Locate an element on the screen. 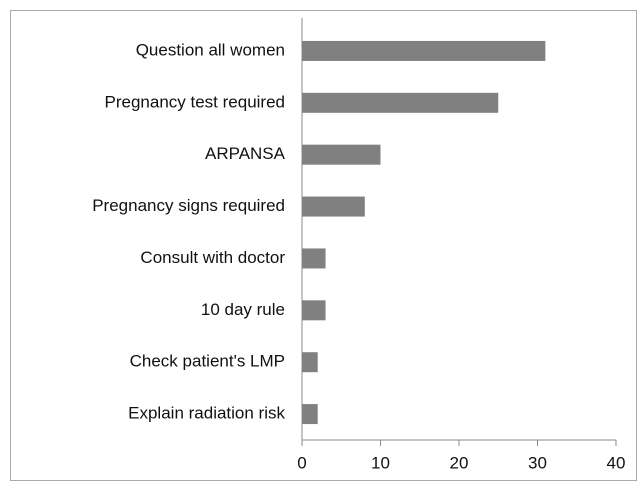  x-tick-label: 40 is located at coordinates (616, 462).